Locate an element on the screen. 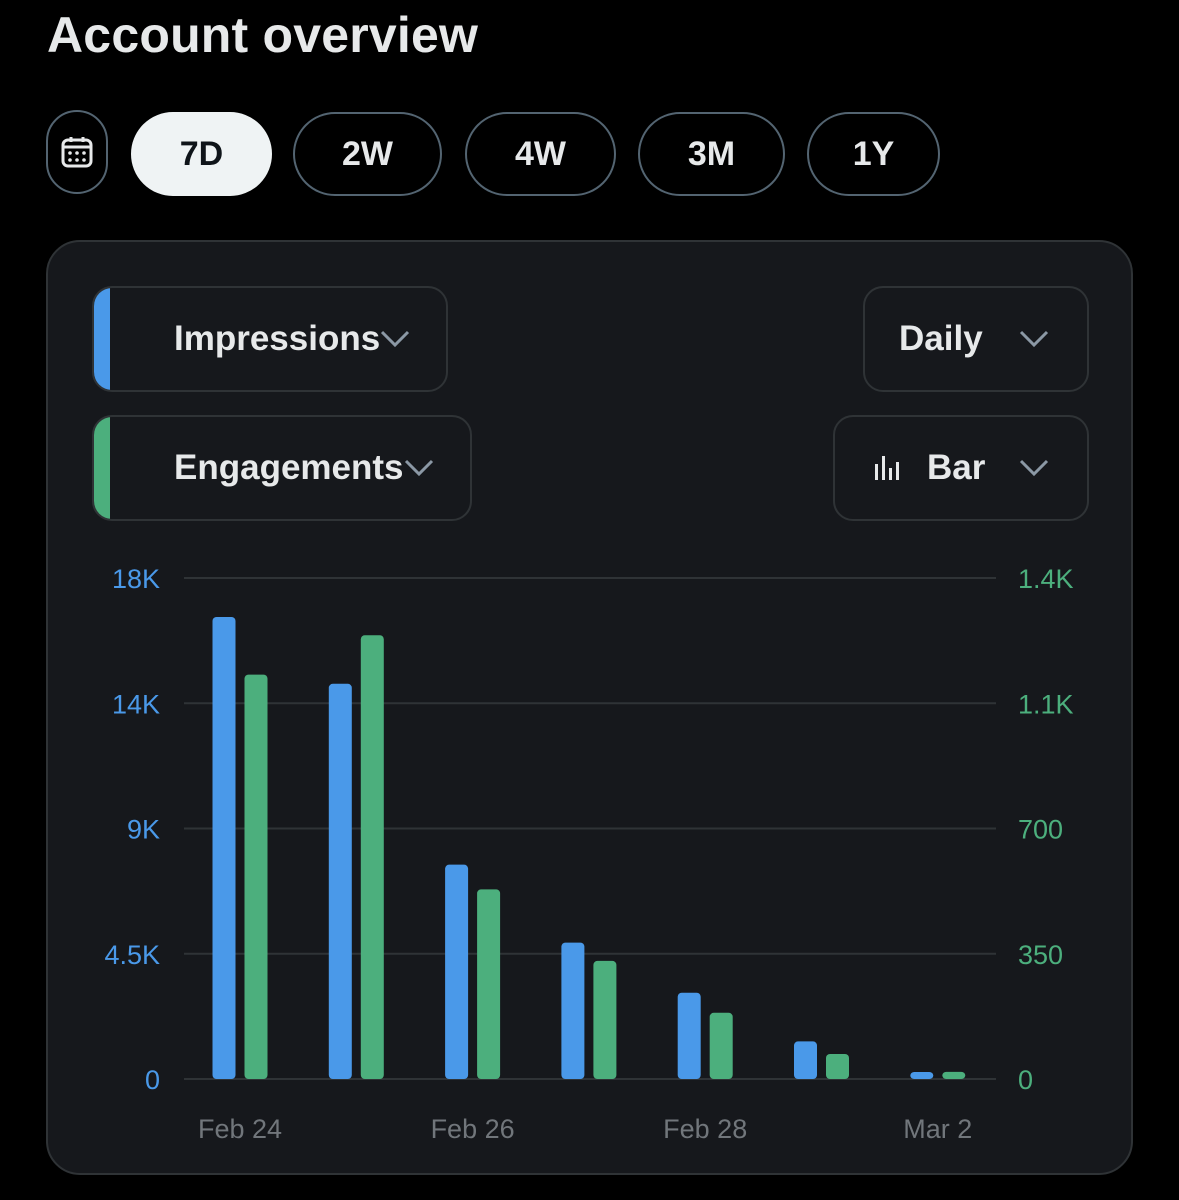 The image size is (1179, 1200). calendar-button is located at coordinates (77, 152).